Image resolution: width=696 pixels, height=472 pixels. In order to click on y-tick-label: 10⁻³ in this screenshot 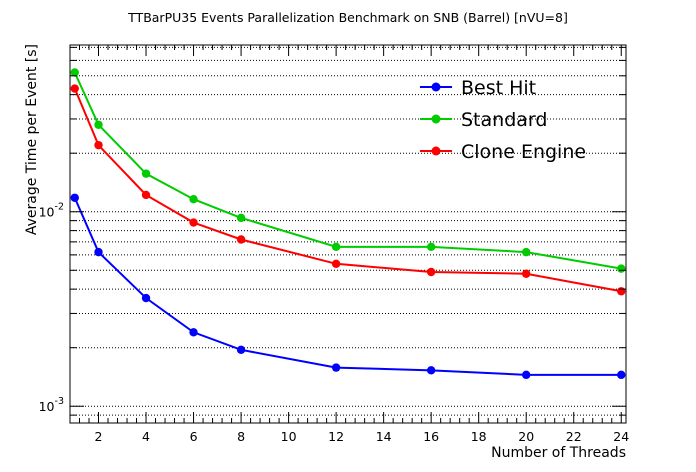, I will do `click(51, 405)`.